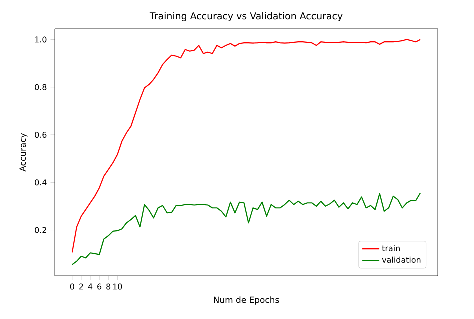 This screenshot has height=319, width=474. What do you see at coordinates (24, 152) in the screenshot?
I see `y-axis-title: Accuracy` at bounding box center [24, 152].